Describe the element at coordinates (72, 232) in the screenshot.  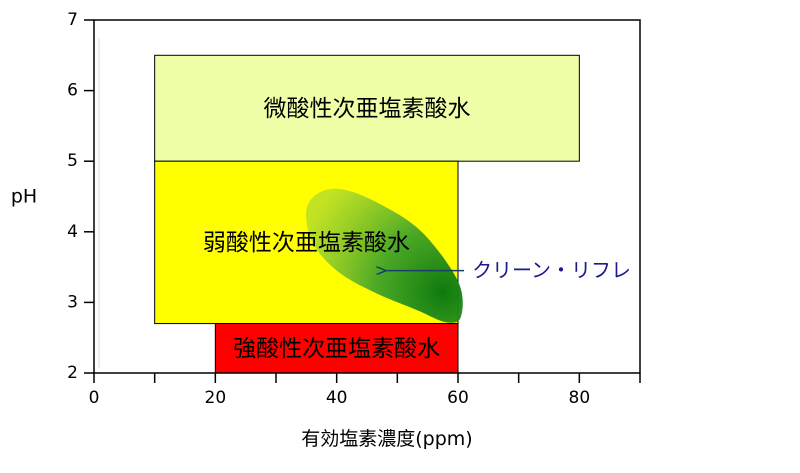
I see `y-tick-label: 4` at that location.